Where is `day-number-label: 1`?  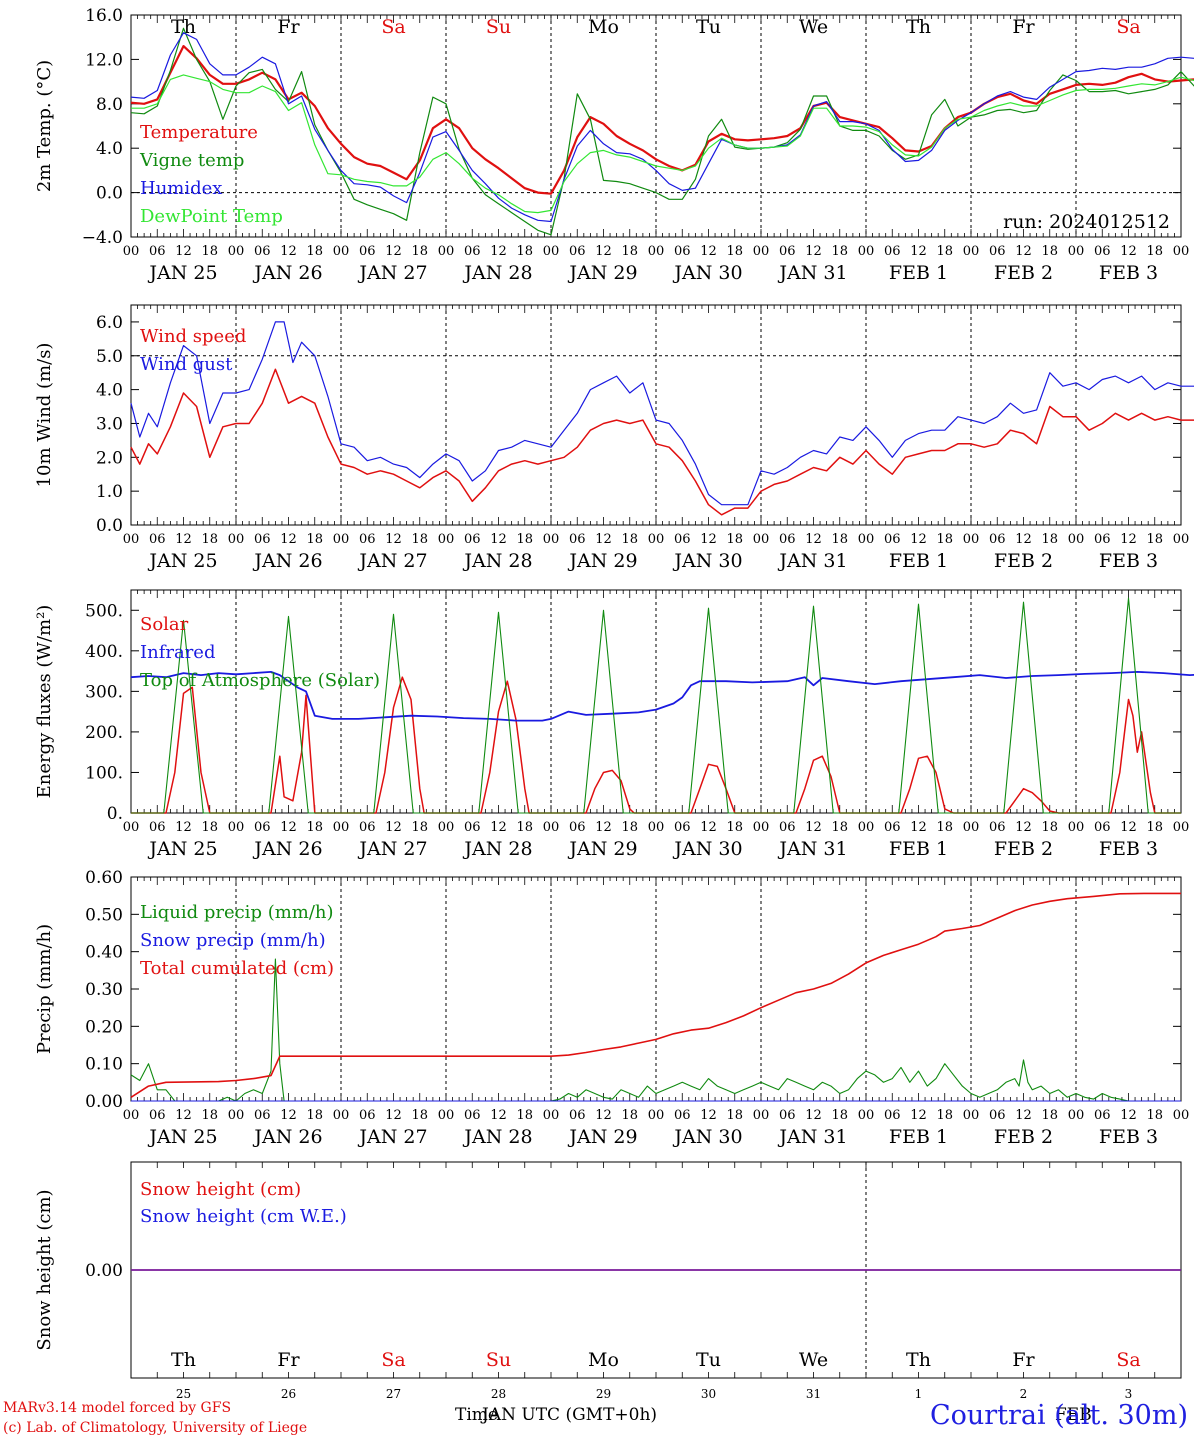 day-number-label: 1 is located at coordinates (919, 1394).